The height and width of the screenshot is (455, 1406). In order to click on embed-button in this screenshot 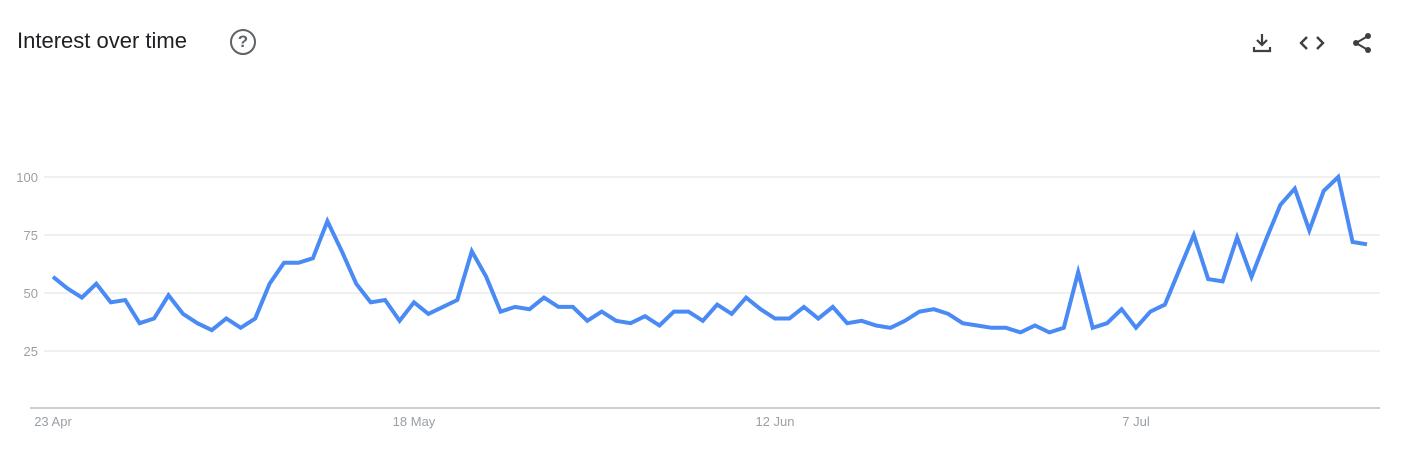, I will do `click(1312, 44)`.